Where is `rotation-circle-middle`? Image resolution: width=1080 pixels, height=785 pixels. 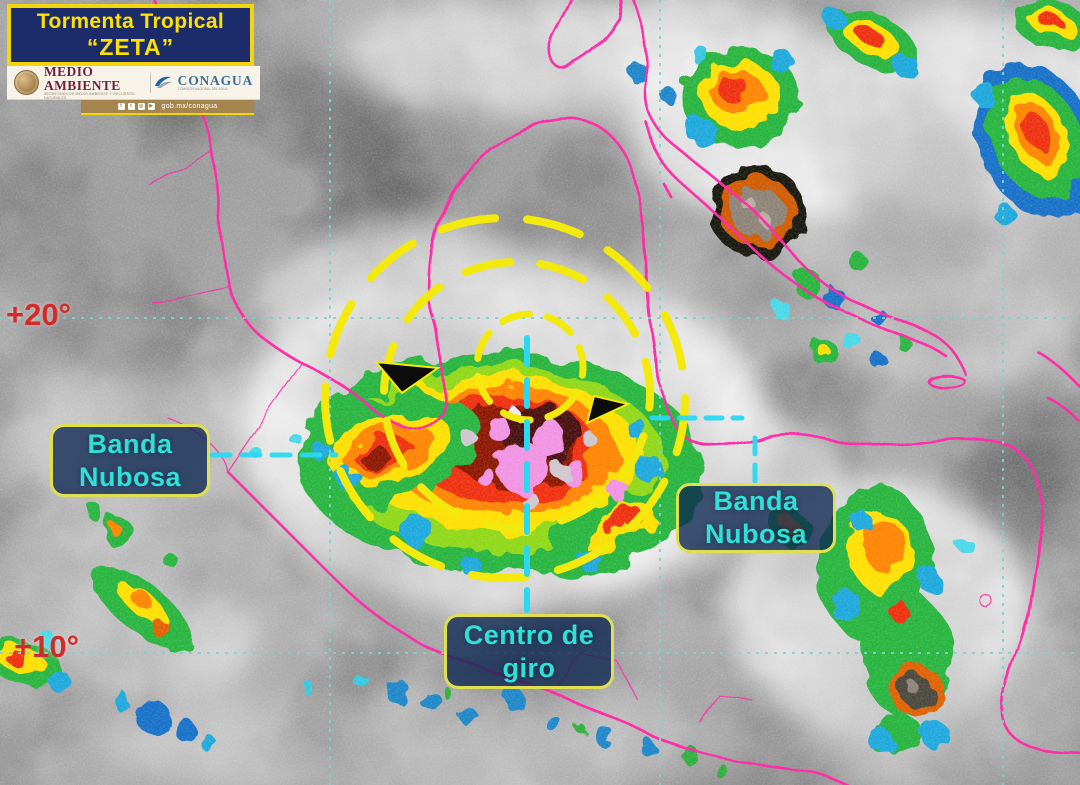 rotation-circle-middle is located at coordinates (517, 395).